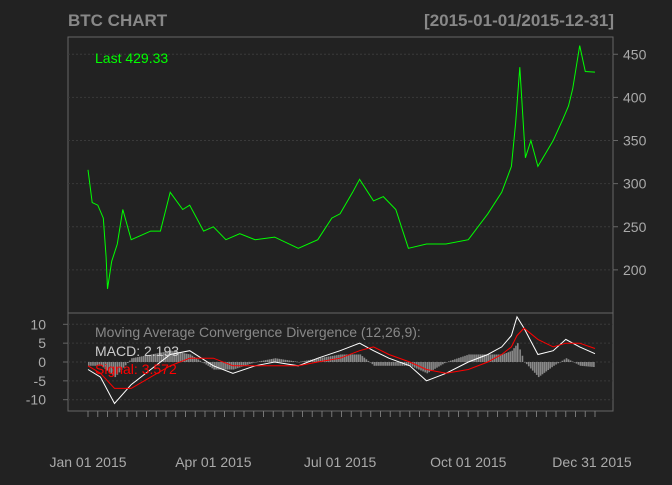  I want to click on chart-title: BTC CHART, so click(118, 20).